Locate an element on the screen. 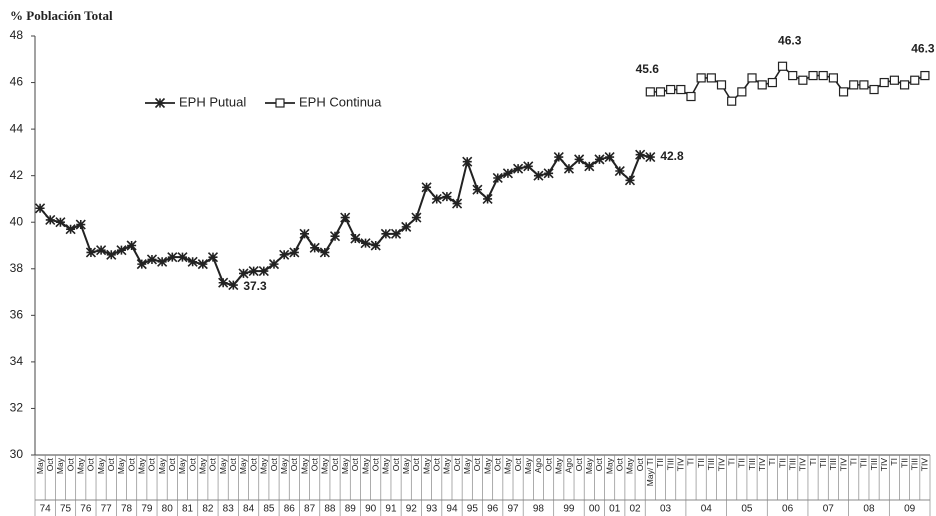 The width and height of the screenshot is (936, 516). legend-label: EPH Putual is located at coordinates (212, 101).